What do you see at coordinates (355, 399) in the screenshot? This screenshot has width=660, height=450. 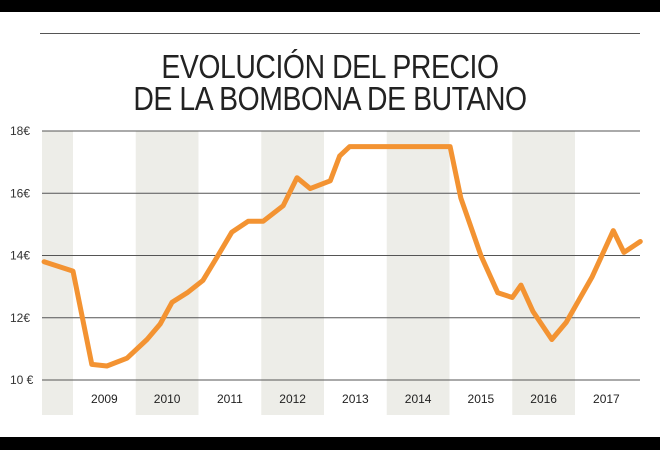 I see `x-tick-label: 2013` at bounding box center [355, 399].